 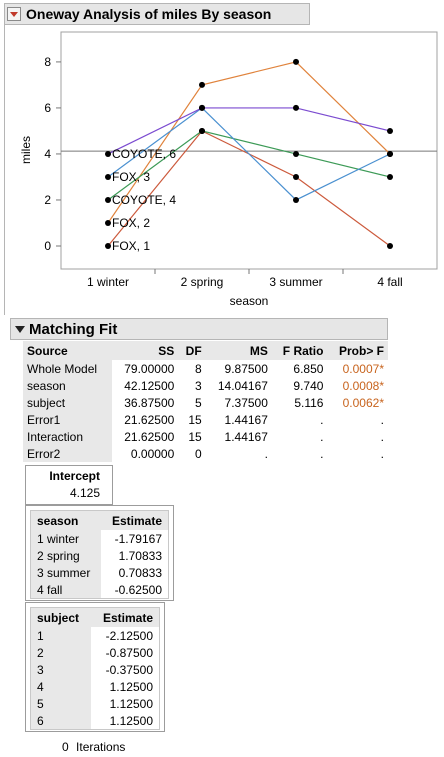 What do you see at coordinates (61, 669) in the screenshot?
I see `subject-cell: 3` at bounding box center [61, 669].